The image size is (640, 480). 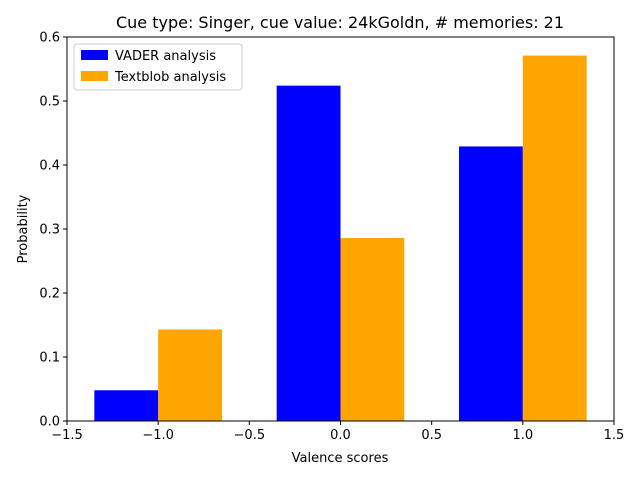 What do you see at coordinates (431, 435) in the screenshot?
I see `x-tick-label: 0.5` at bounding box center [431, 435].